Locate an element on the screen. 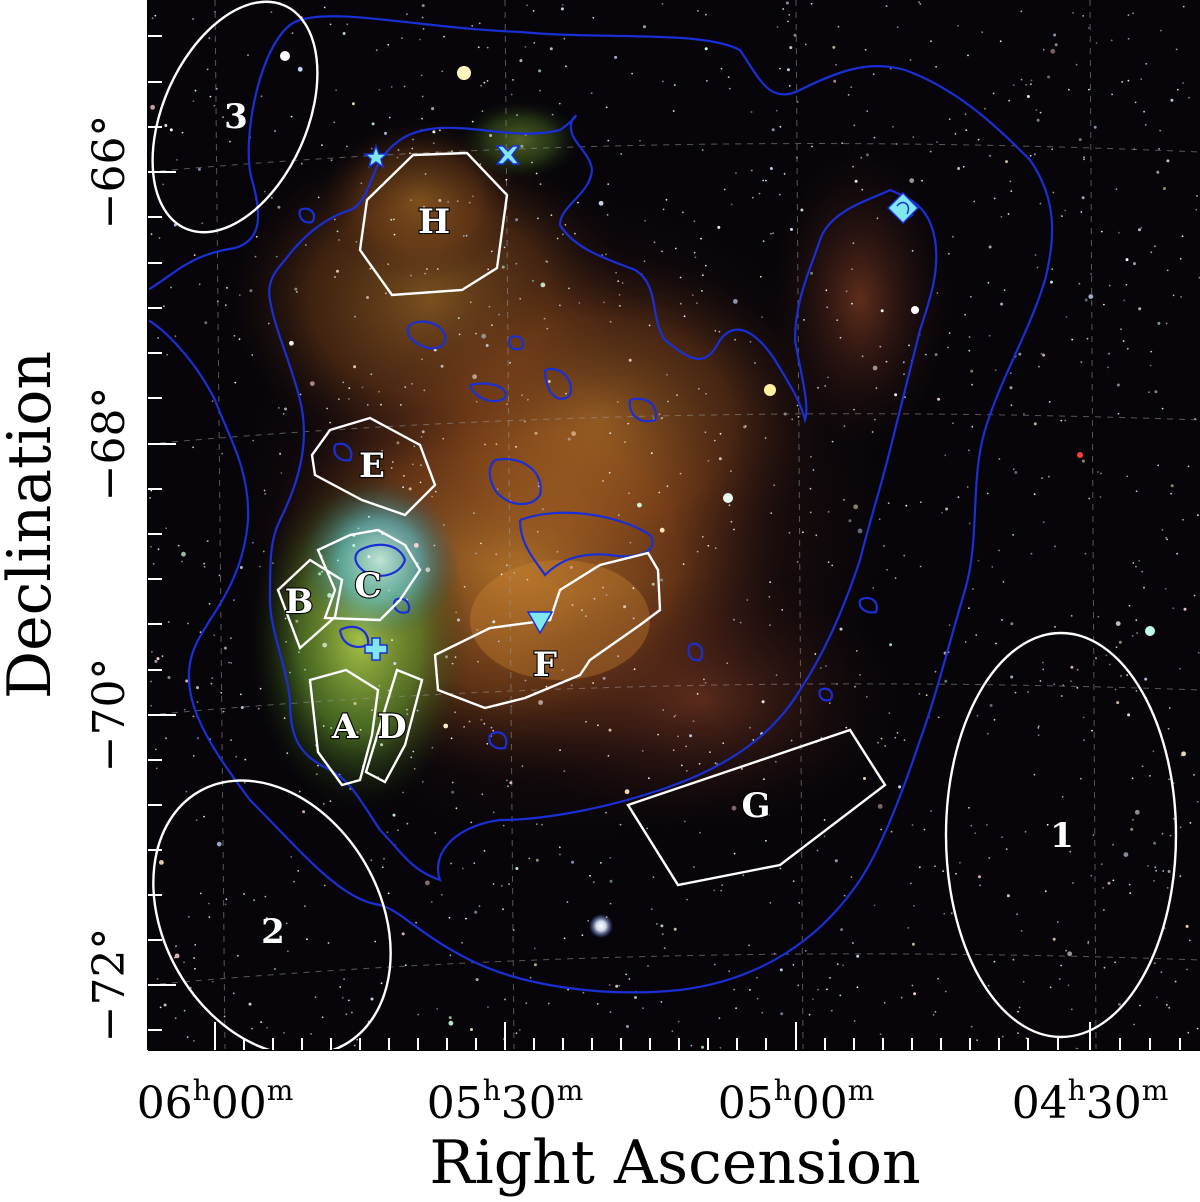 The height and width of the screenshot is (1202, 1200). region-label-g: G is located at coordinates (755, 806).